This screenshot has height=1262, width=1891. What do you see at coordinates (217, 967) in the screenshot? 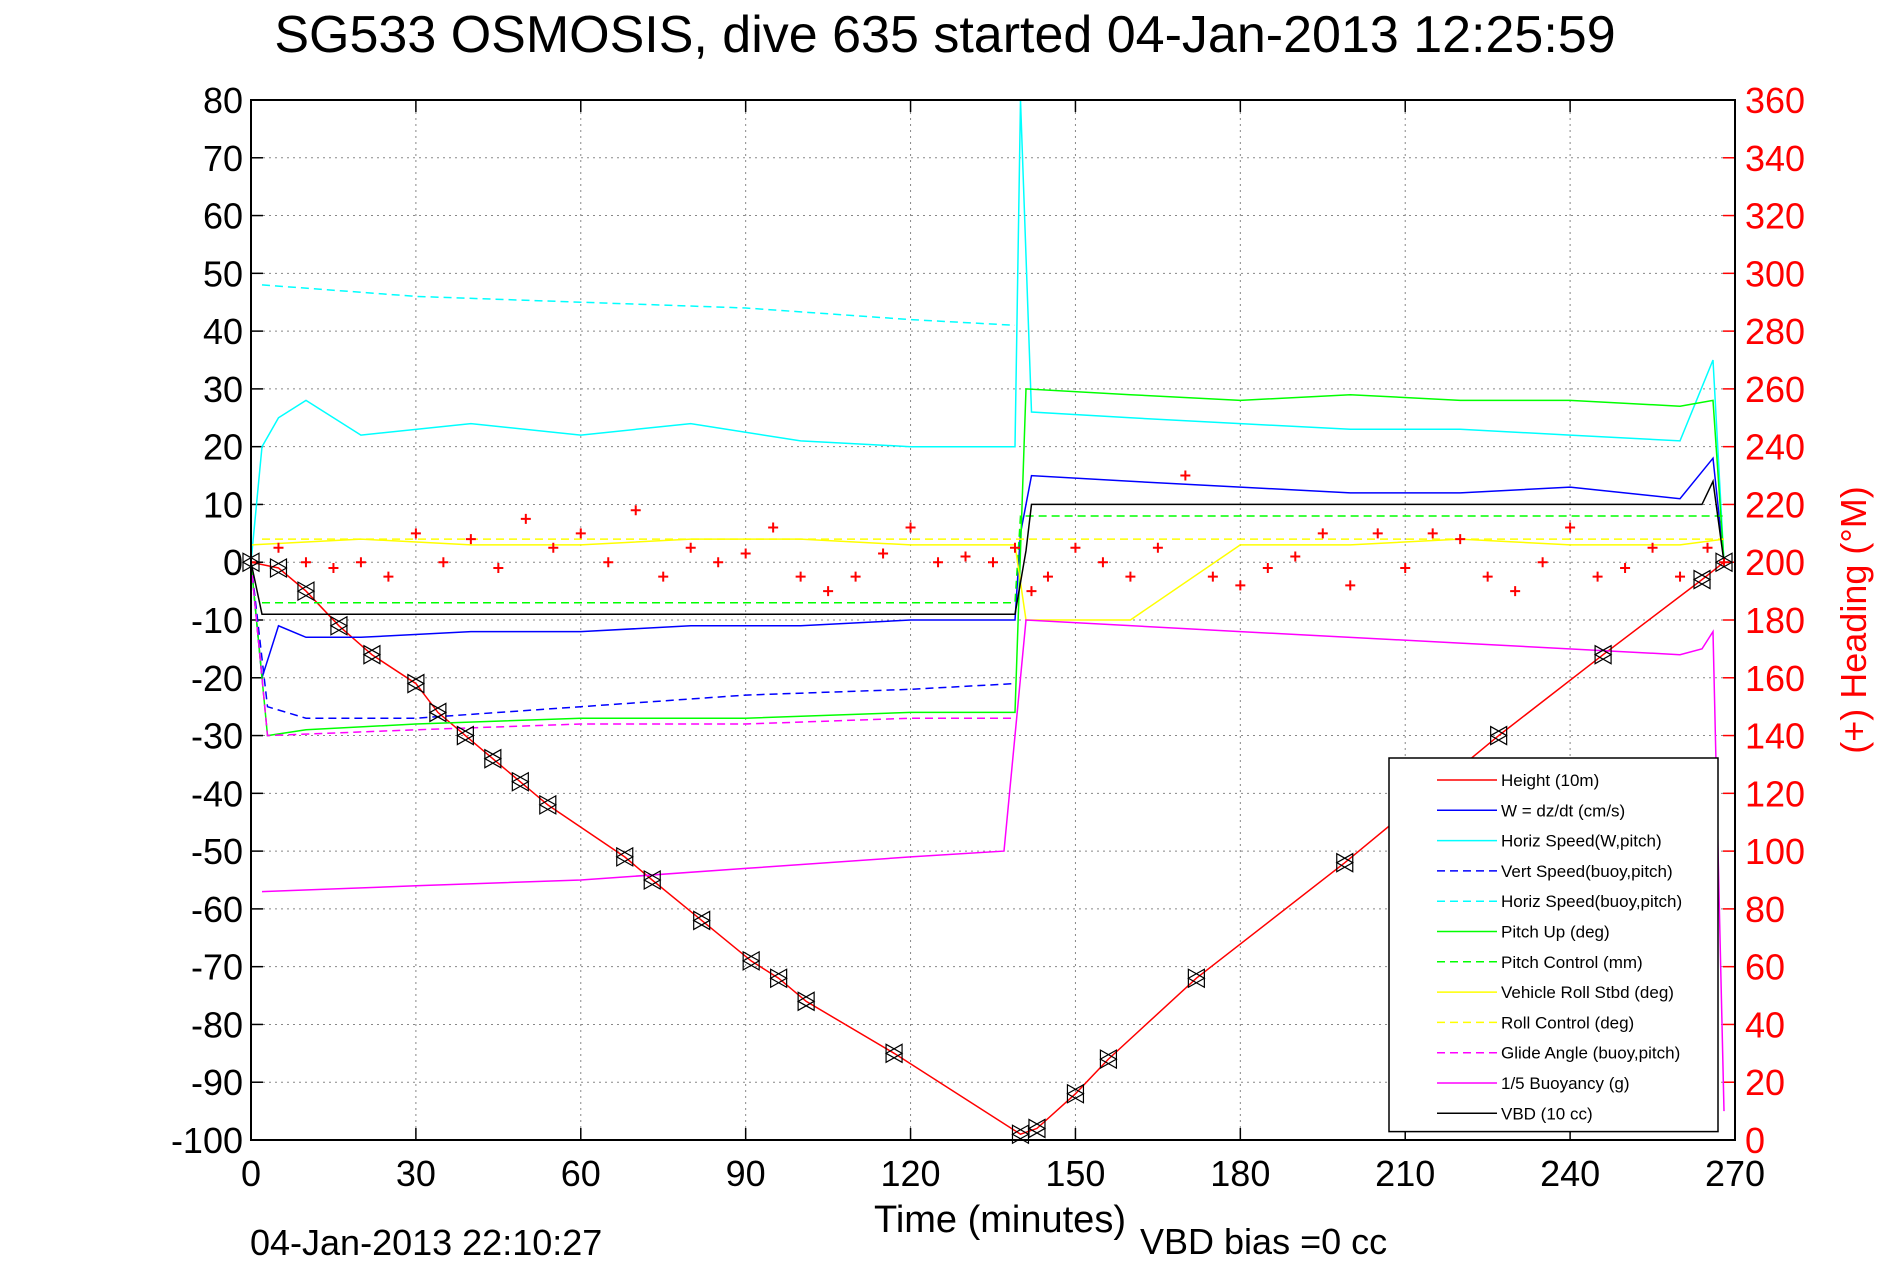
I see `y-tick-label: -70` at bounding box center [217, 967].